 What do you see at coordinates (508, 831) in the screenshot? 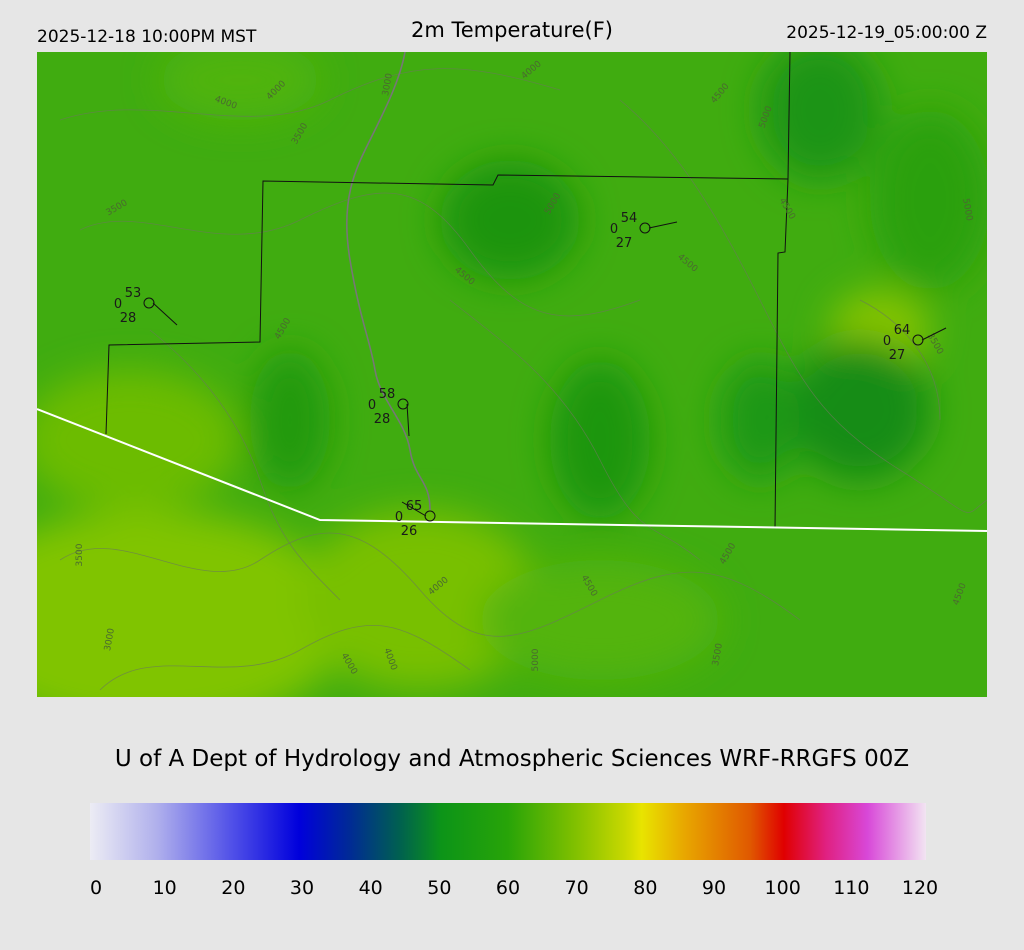
I see `colorbar` at bounding box center [508, 831].